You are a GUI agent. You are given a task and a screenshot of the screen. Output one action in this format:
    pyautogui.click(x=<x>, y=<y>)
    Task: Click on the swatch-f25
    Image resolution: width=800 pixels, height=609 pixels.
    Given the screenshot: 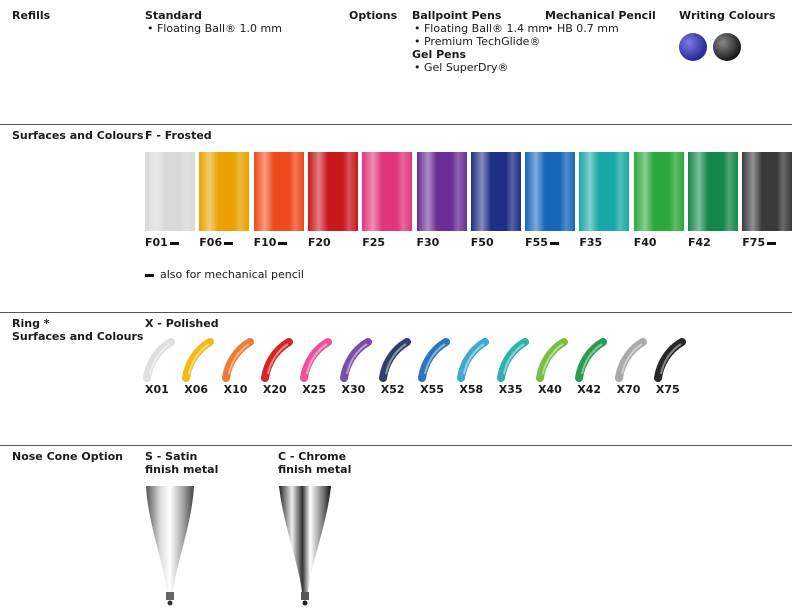 What is the action you would take?
    pyautogui.click(x=387, y=191)
    